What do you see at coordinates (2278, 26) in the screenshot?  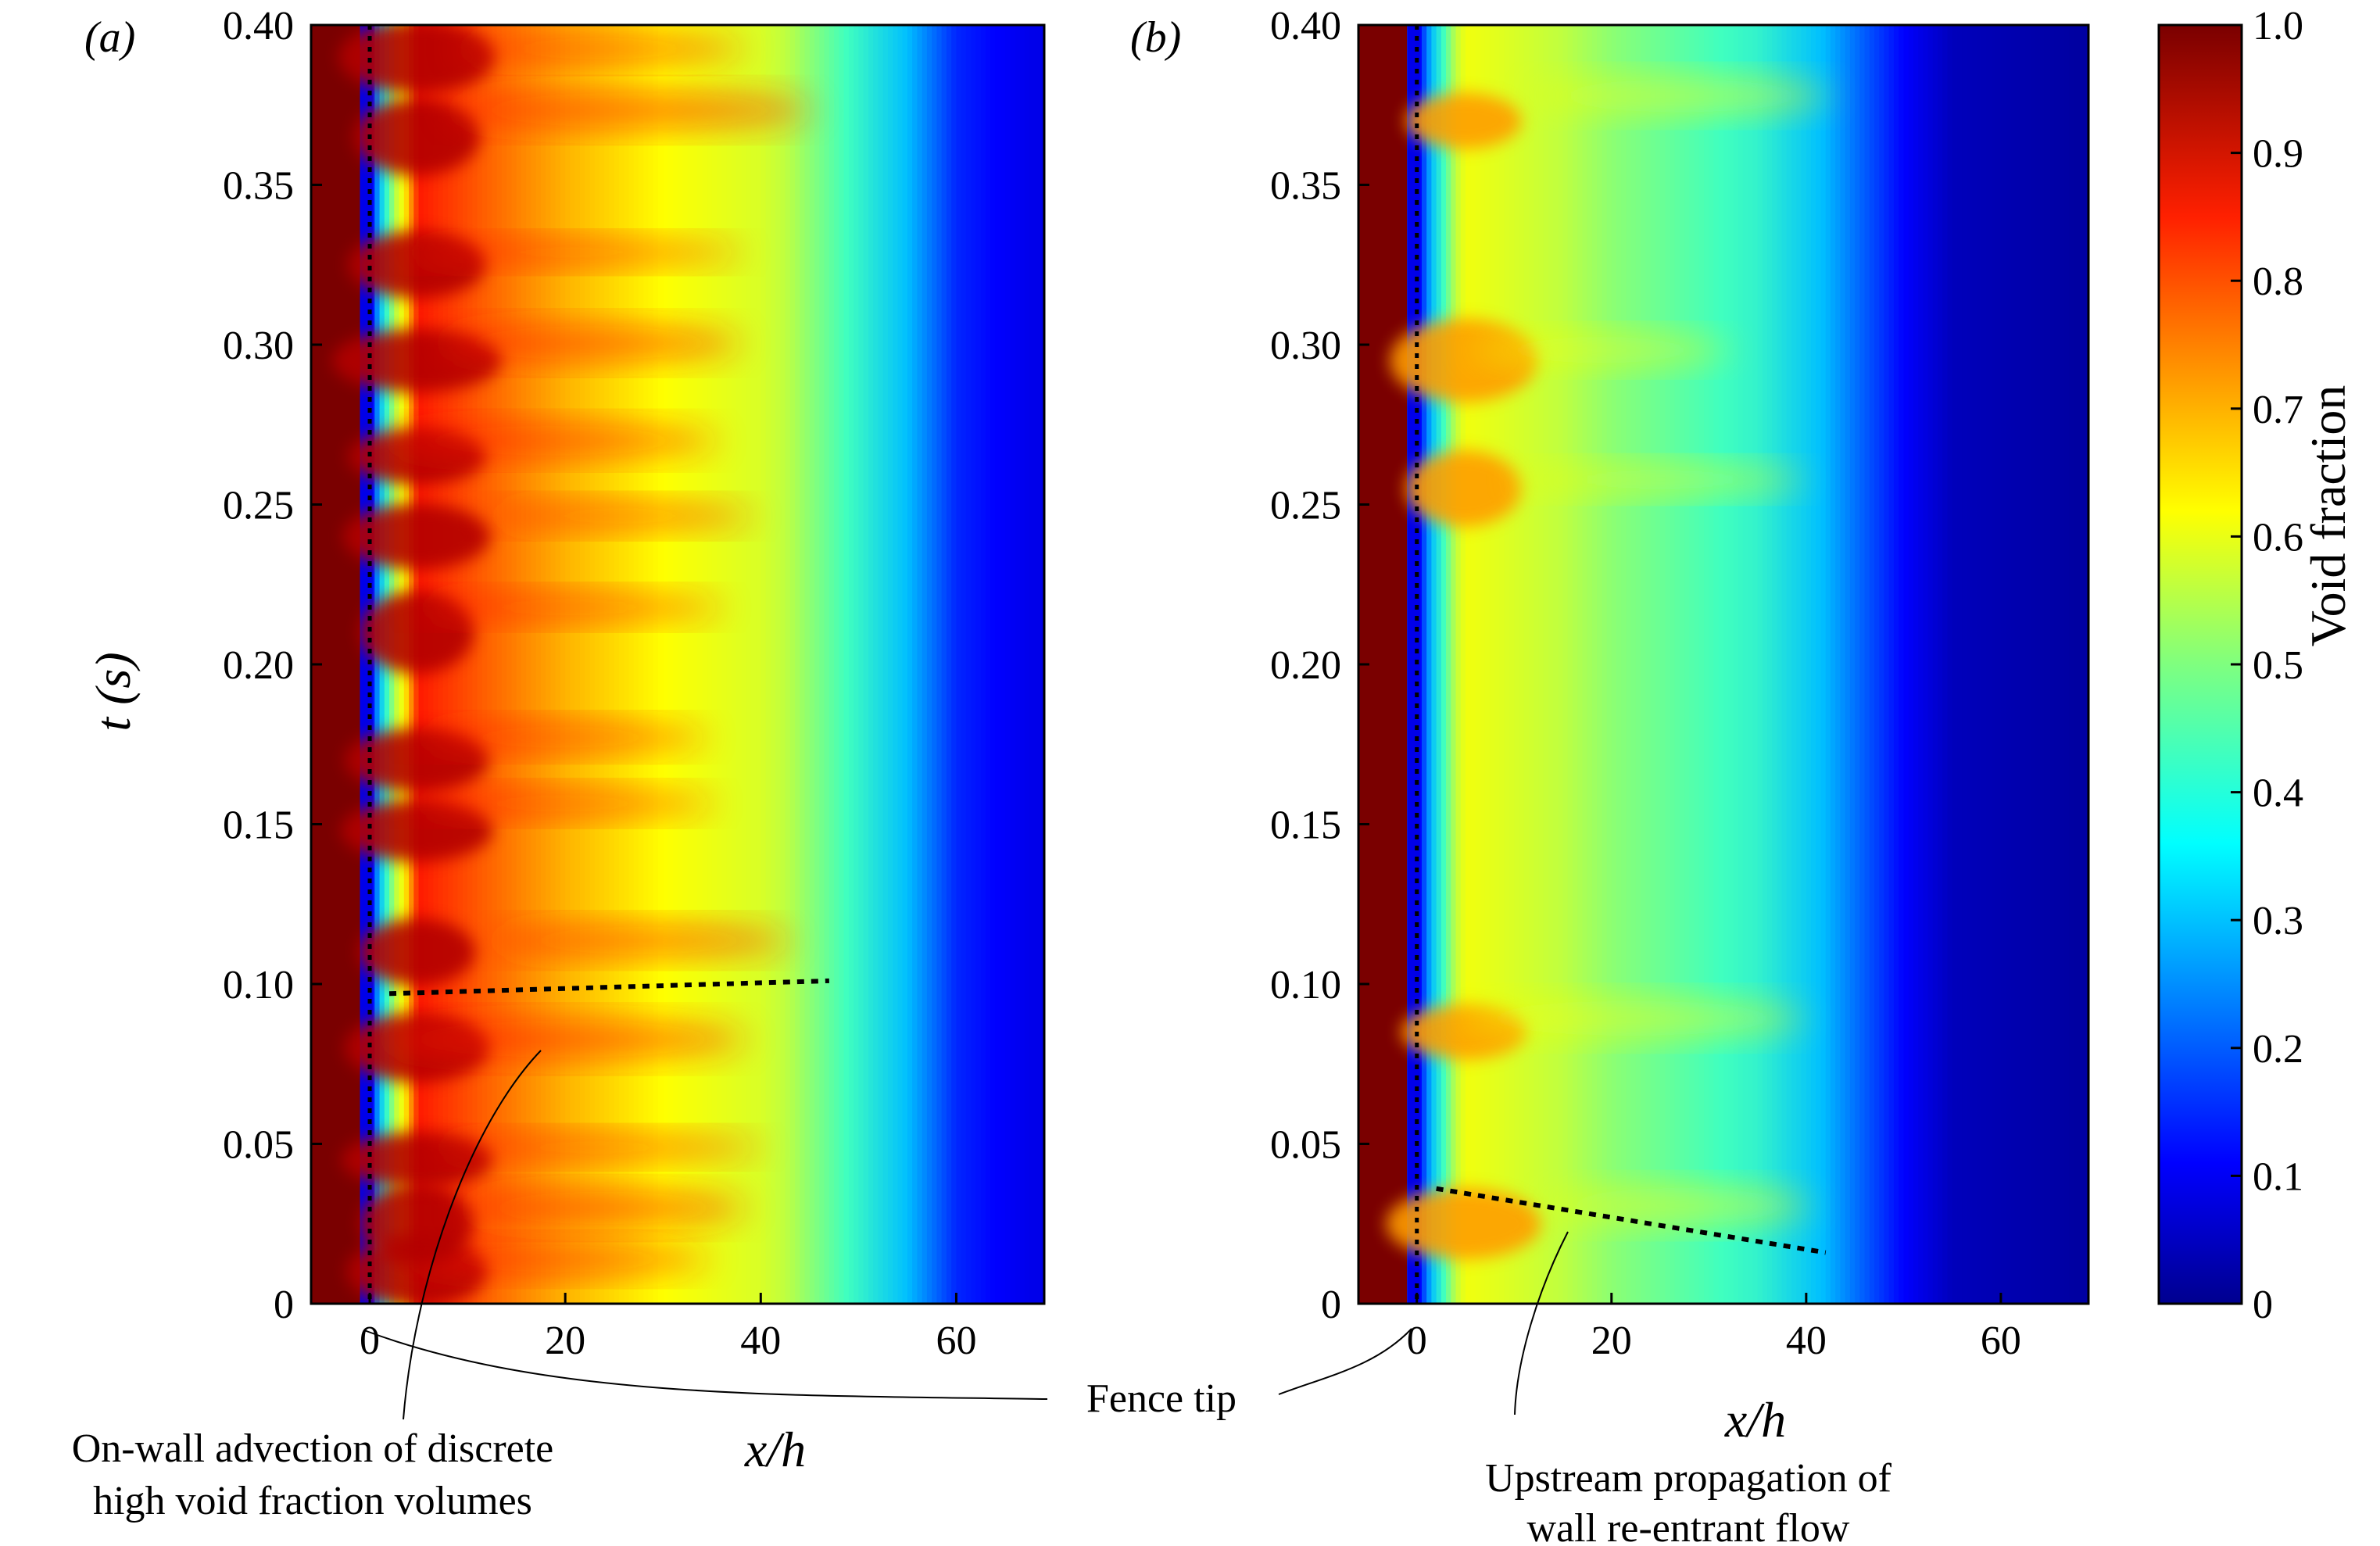 I see `colorbar-tick-label: 1.0` at bounding box center [2278, 26].